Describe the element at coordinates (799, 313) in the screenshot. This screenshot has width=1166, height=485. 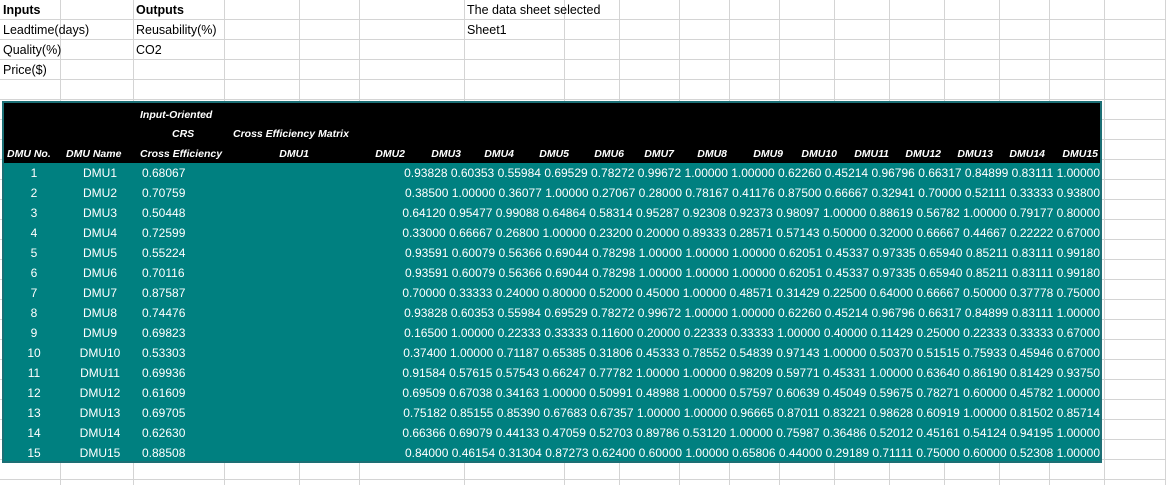
I see `matrix-value: 0.62260` at that location.